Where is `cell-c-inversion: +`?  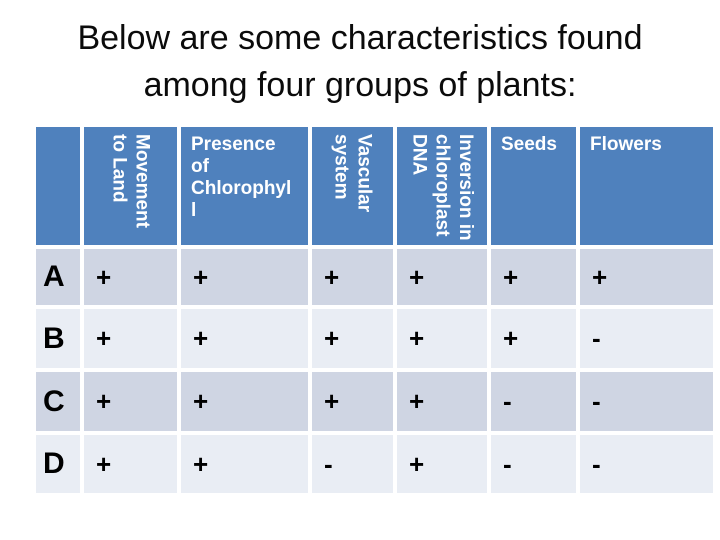
cell-c-inversion: + is located at coordinates (442, 401).